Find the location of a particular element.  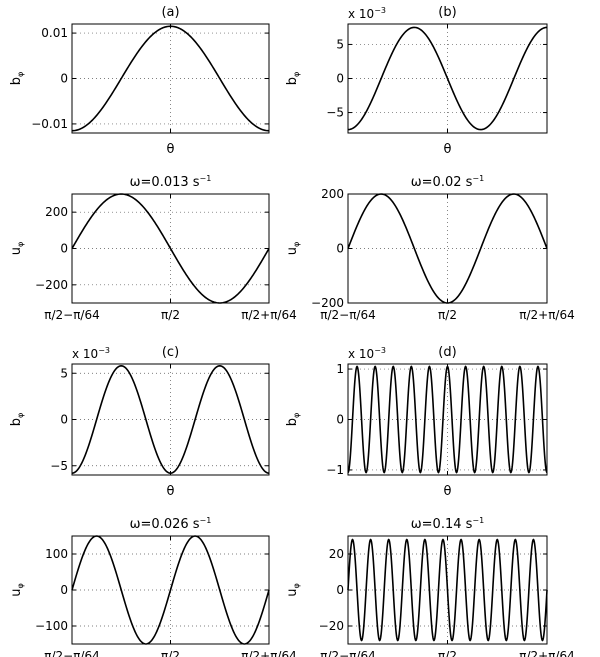

panel-a: −0.01 0 0.01 (a) θ bφ is located at coordinates (139, 81).